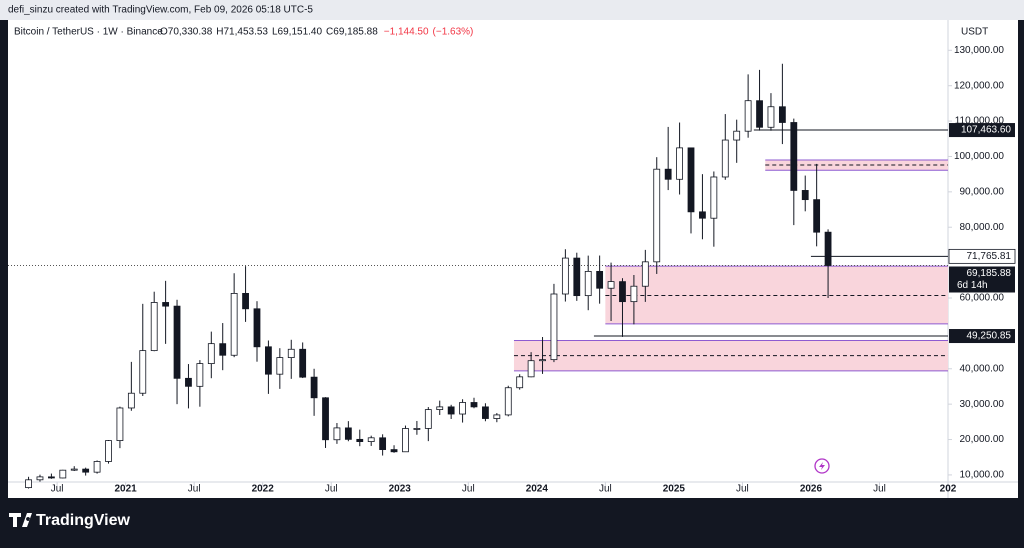 This screenshot has height=548, width=1024. I want to click on y-tick-label: 130,000.00, so click(979, 50).